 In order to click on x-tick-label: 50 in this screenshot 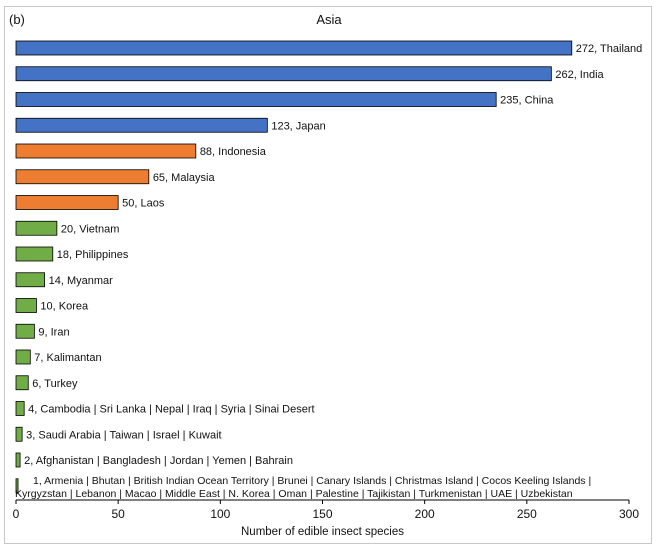, I will do `click(118, 514)`.